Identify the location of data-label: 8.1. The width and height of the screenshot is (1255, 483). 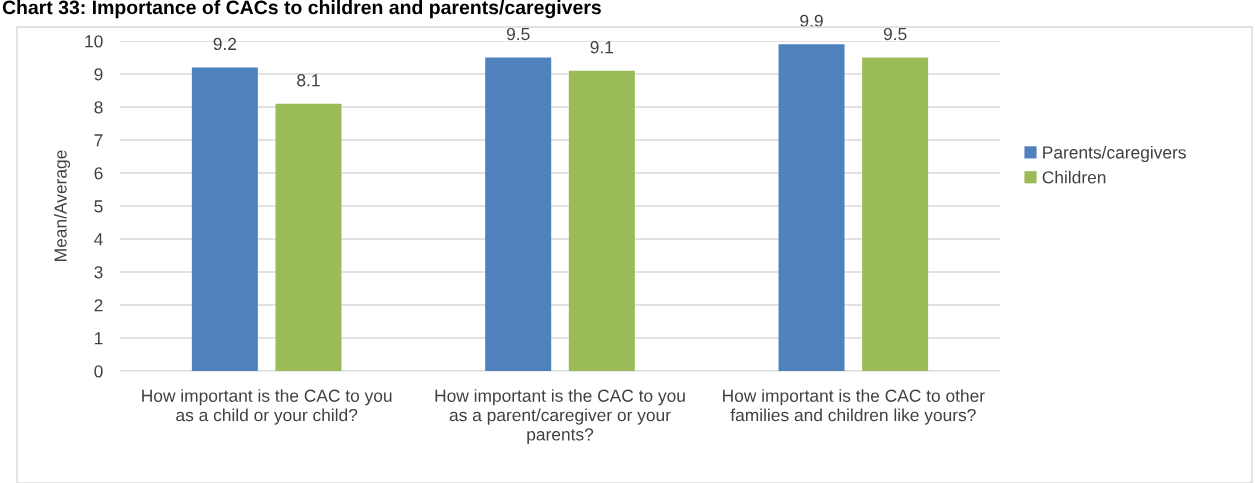
(308, 80).